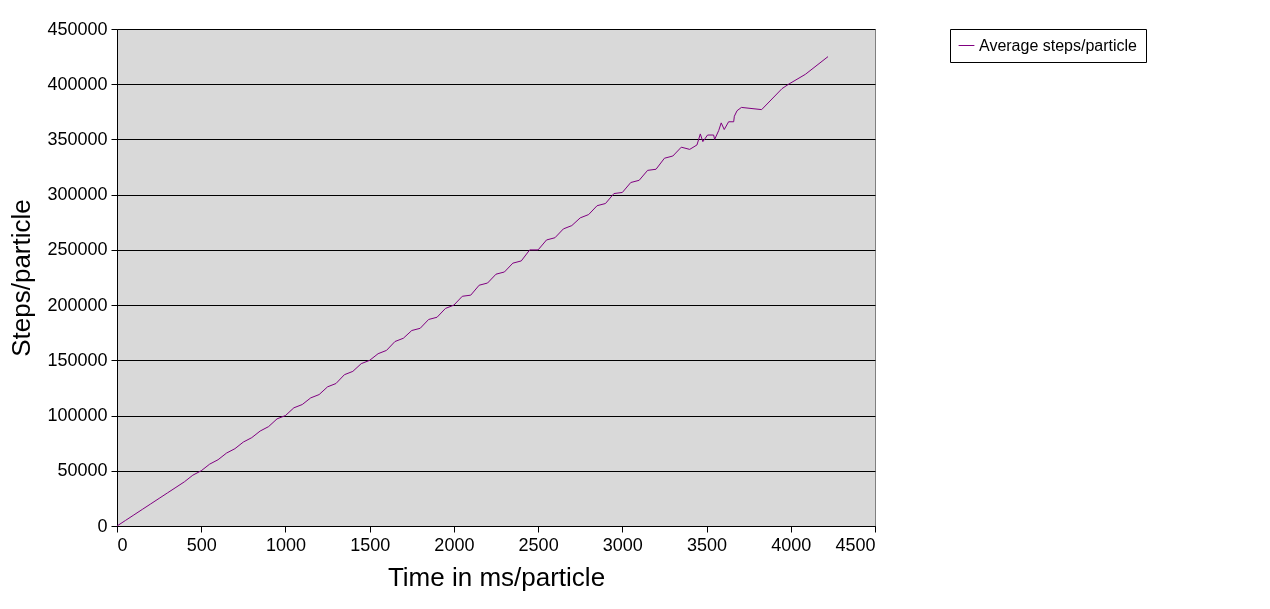 The image size is (1270, 609). I want to click on x-axis-title: Time in ms/particle, so click(496, 576).